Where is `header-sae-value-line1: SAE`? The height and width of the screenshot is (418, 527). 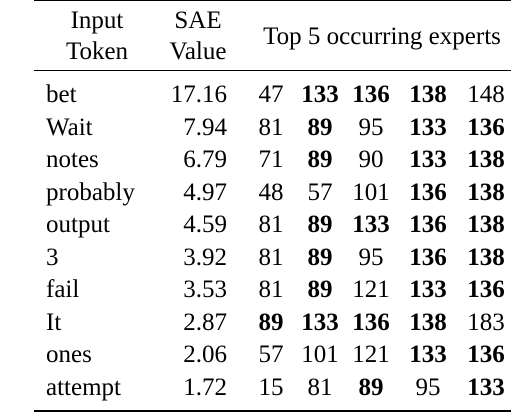 header-sae-value-line1: SAE is located at coordinates (198, 20).